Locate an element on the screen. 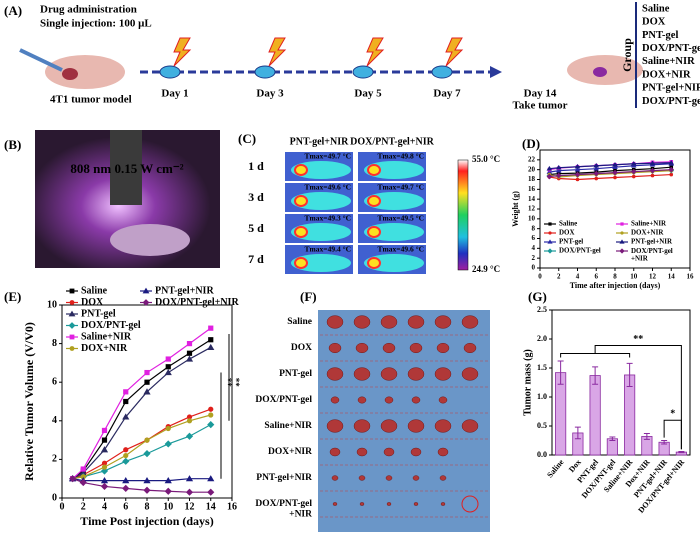 This screenshot has width=700, height=540. x-tick-label: 6 is located at coordinates (597, 277).